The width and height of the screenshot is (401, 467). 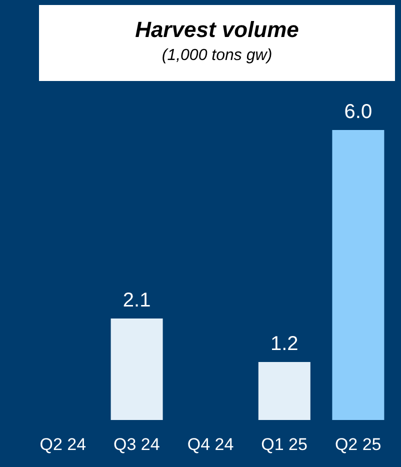 I want to click on chart-title: Harvest volume, so click(x=217, y=30).